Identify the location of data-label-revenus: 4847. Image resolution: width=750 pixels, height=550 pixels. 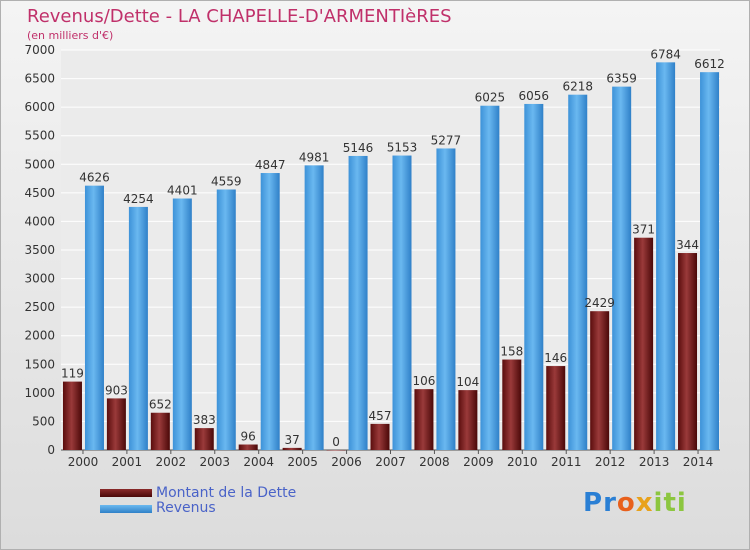
(270, 165).